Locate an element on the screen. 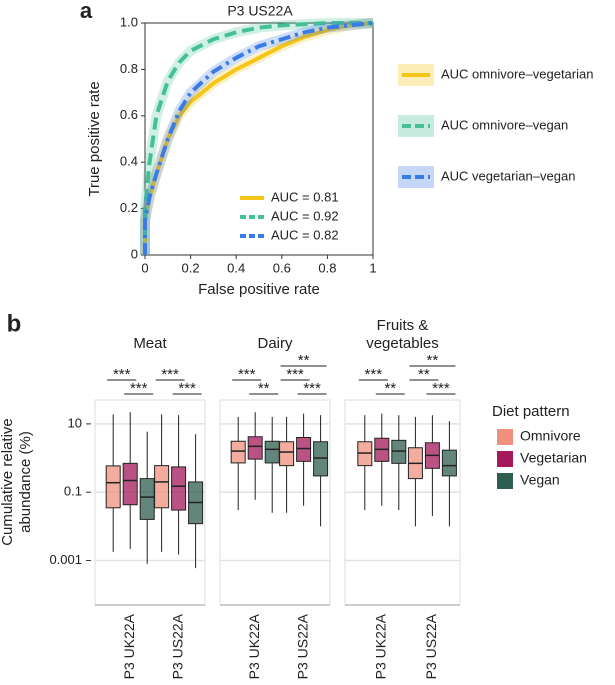  x-tick-label: 0.8 is located at coordinates (327, 267).